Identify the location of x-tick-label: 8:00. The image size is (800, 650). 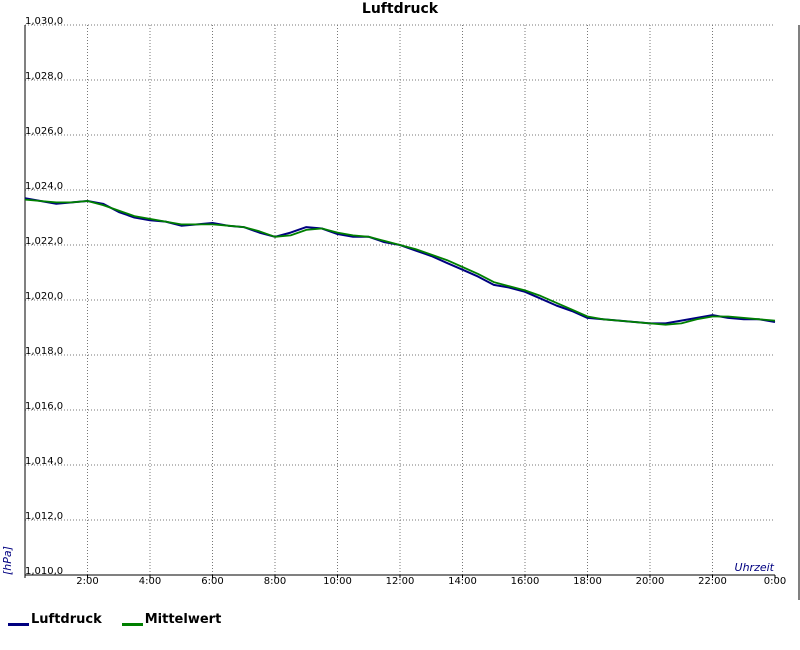
(275, 581).